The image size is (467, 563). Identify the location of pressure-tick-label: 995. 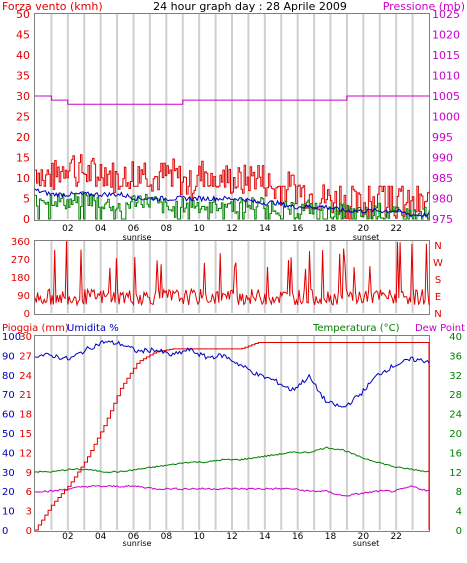
(442, 137).